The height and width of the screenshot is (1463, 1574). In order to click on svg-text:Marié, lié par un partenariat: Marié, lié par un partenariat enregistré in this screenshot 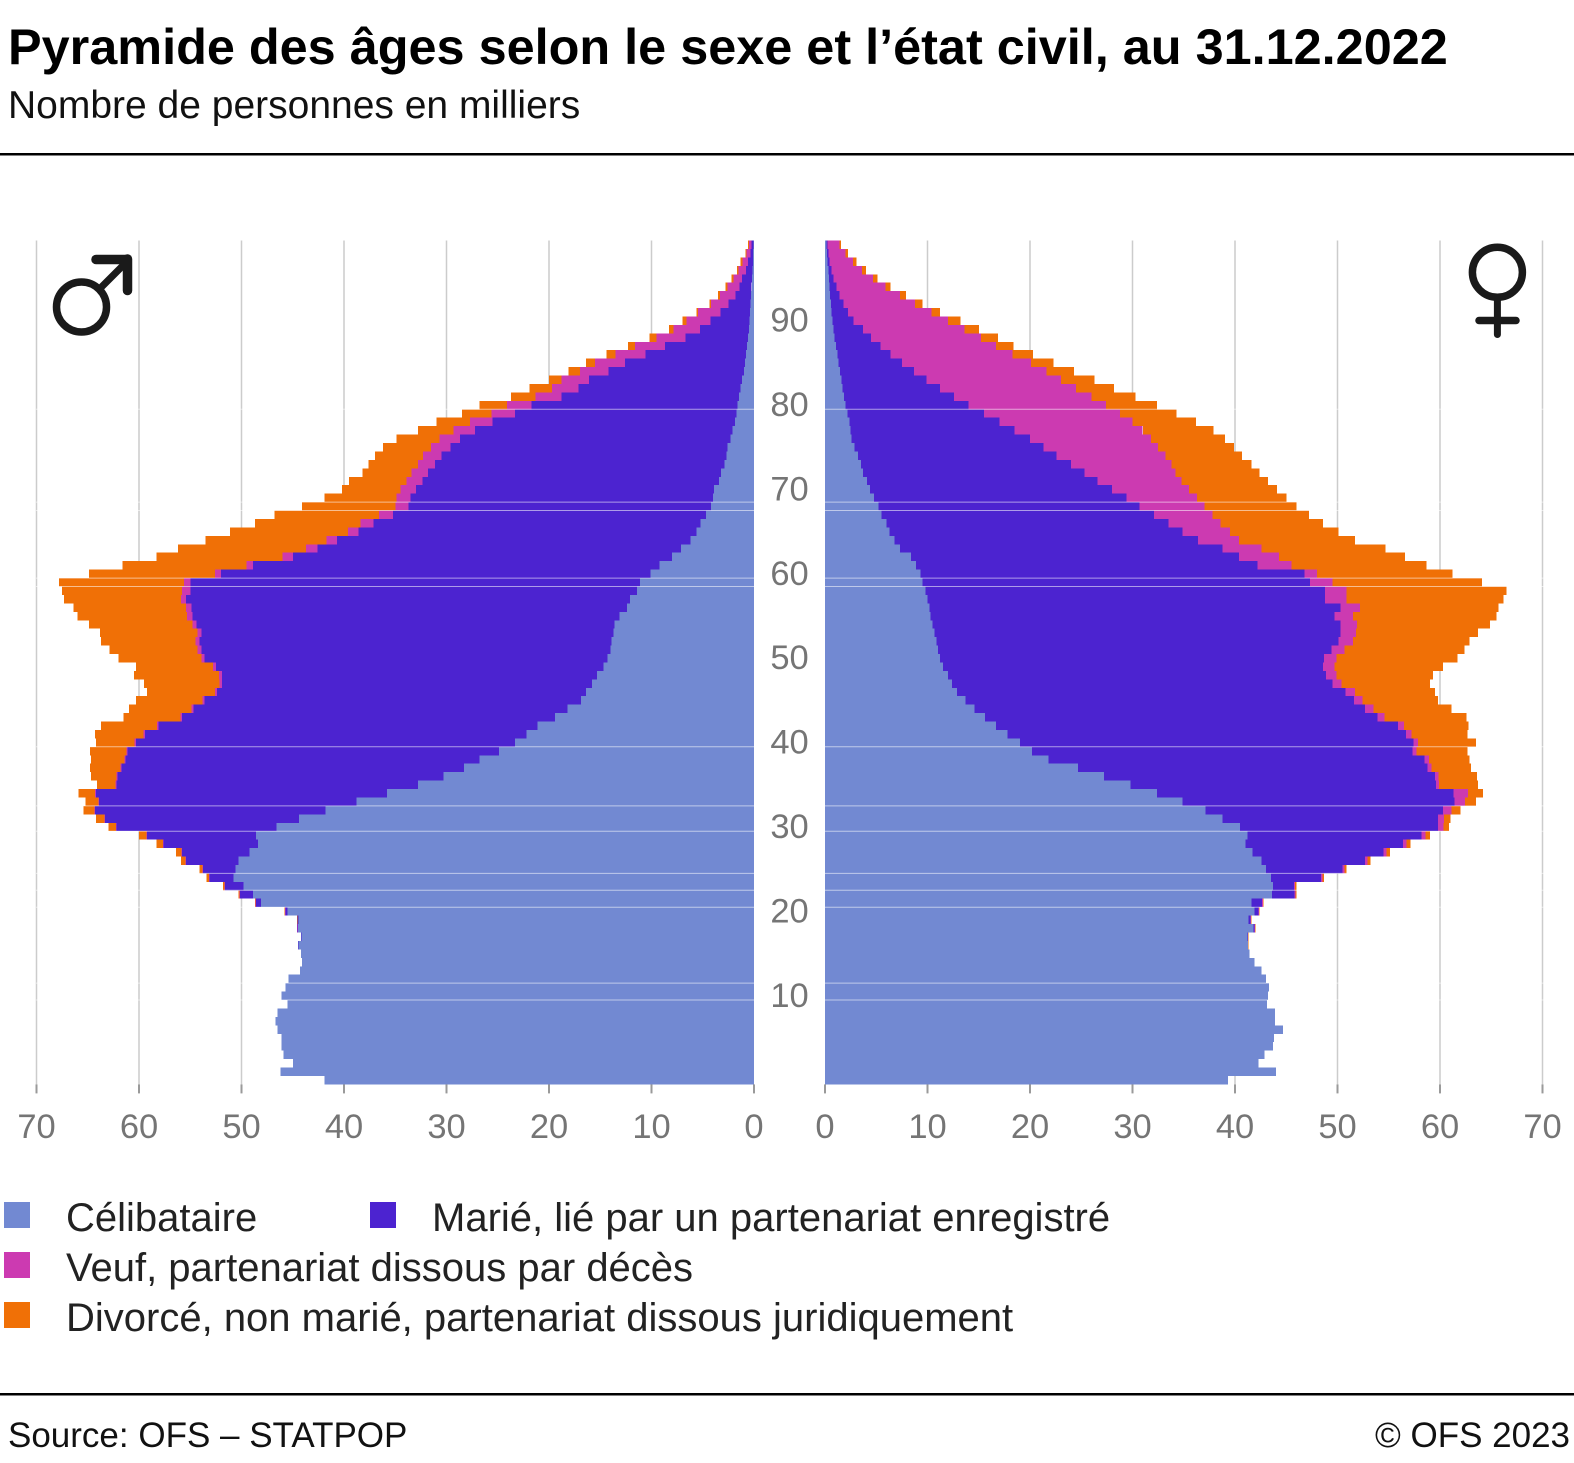, I will do `click(771, 1218)`.